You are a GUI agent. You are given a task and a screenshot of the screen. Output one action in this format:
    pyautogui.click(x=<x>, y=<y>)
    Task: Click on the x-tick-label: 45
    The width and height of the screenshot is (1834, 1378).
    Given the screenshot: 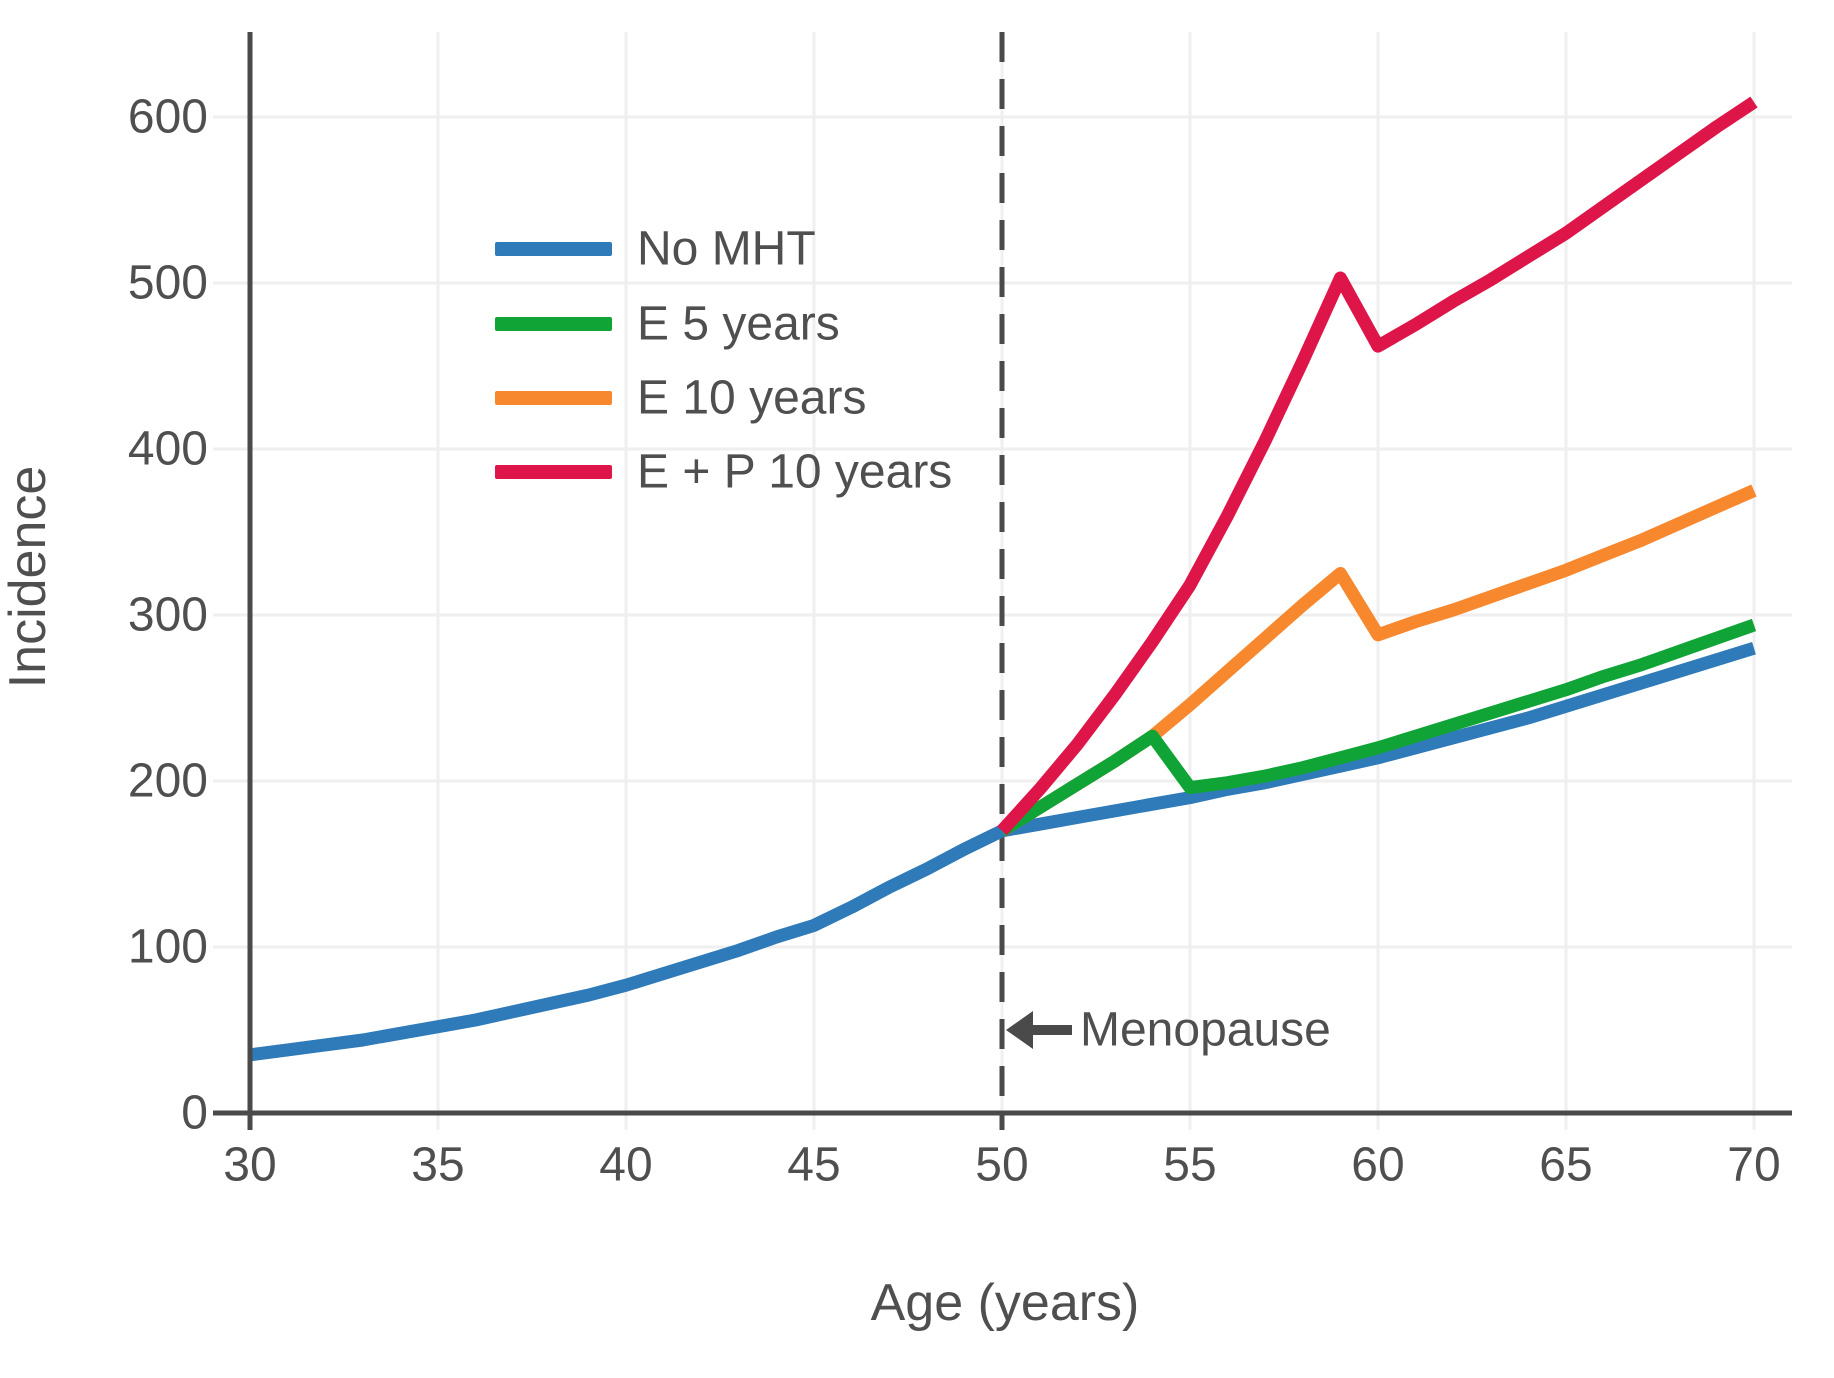 What is the action you would take?
    pyautogui.click(x=813, y=1165)
    